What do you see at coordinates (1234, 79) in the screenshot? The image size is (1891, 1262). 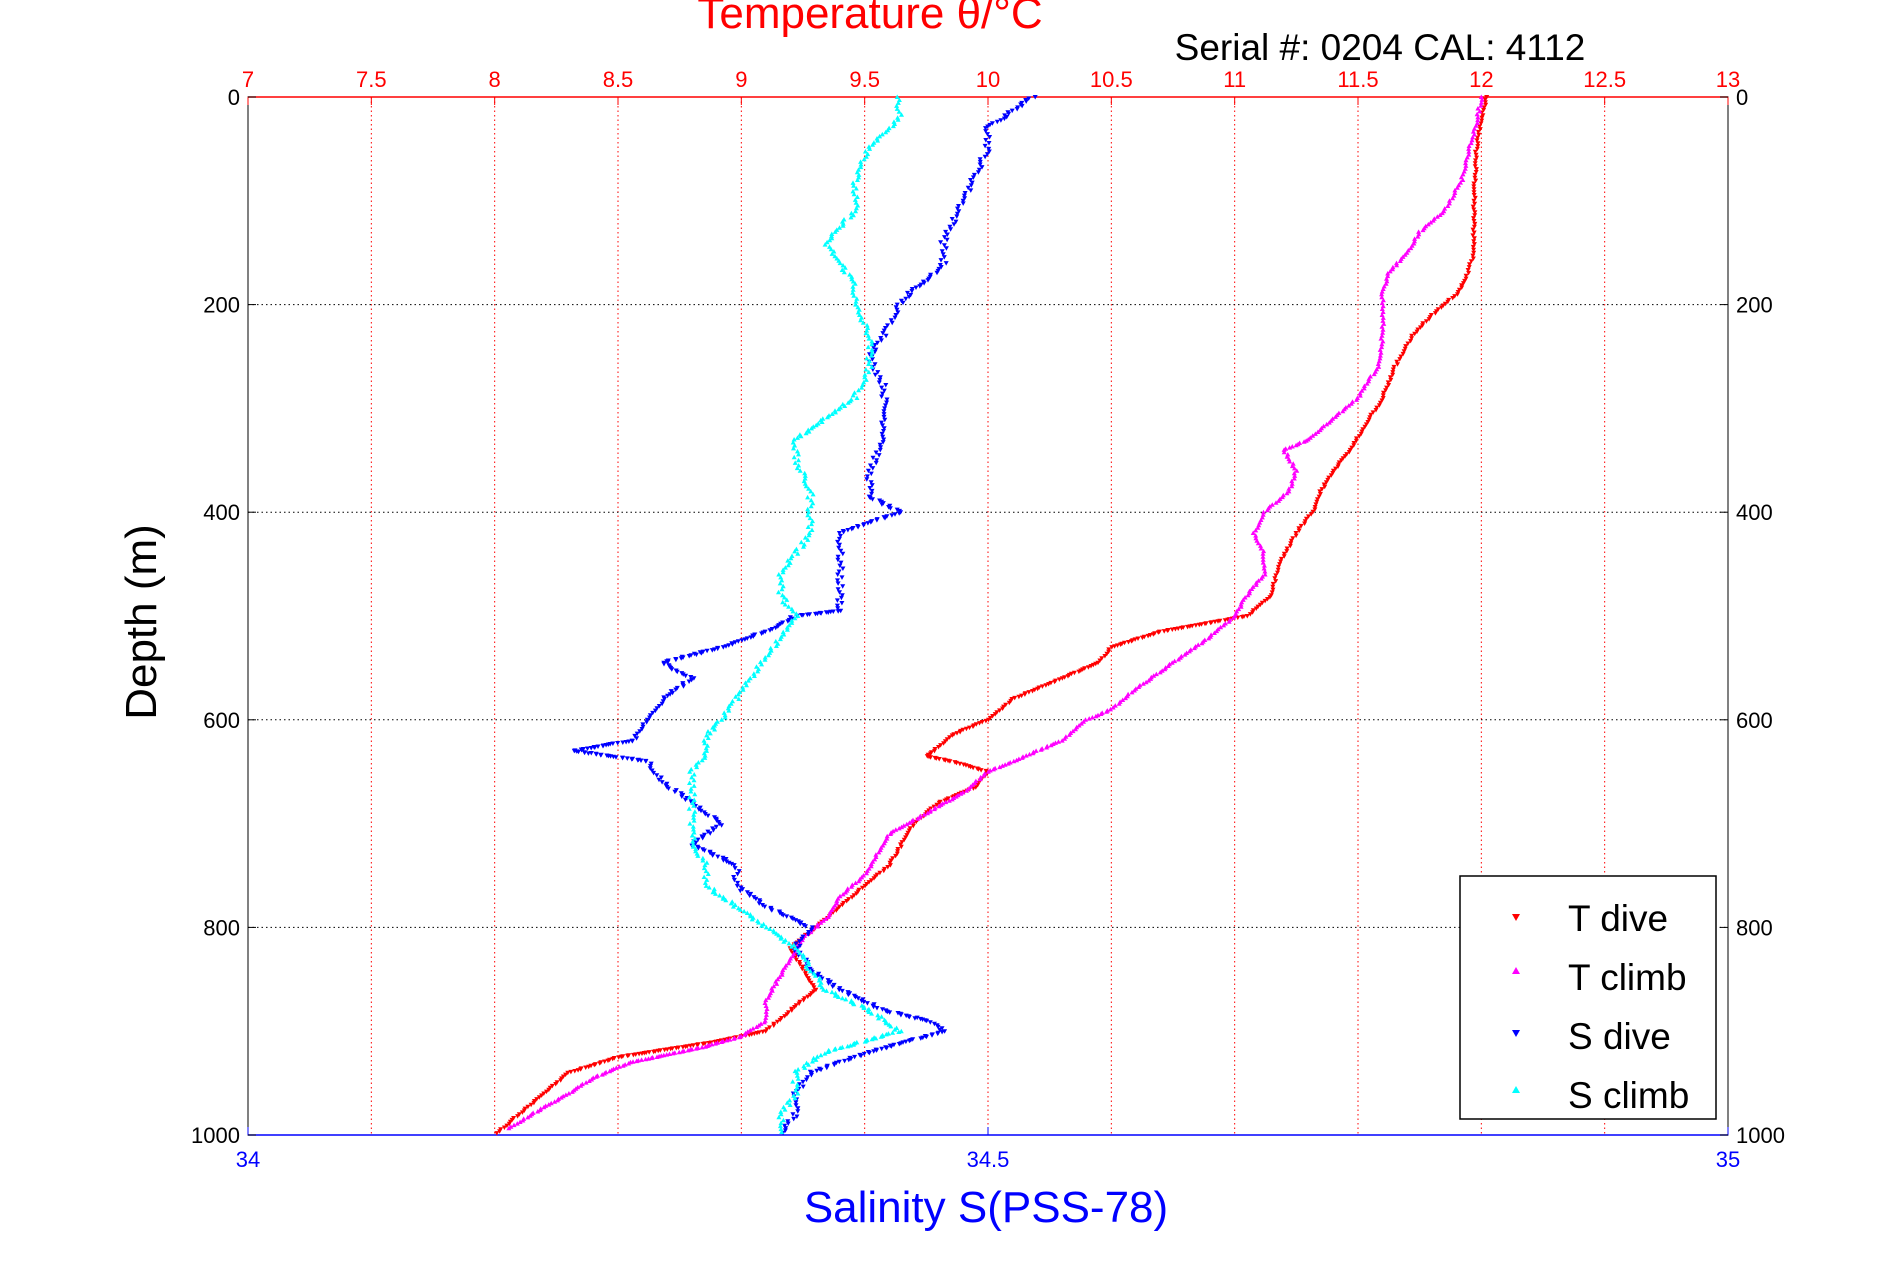 I see `temperature-tick-label: 11` at bounding box center [1234, 79].